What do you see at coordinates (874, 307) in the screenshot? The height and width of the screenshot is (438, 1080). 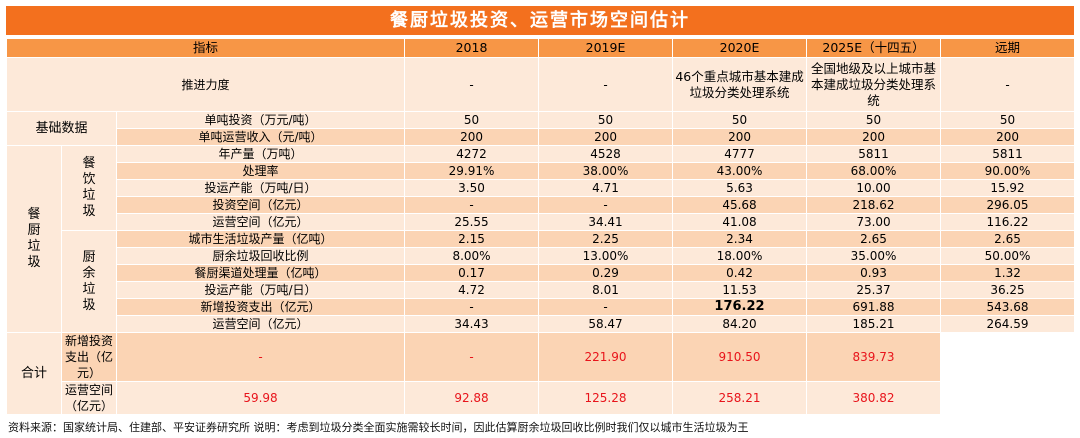 I see `cell: 691.88` at bounding box center [874, 307].